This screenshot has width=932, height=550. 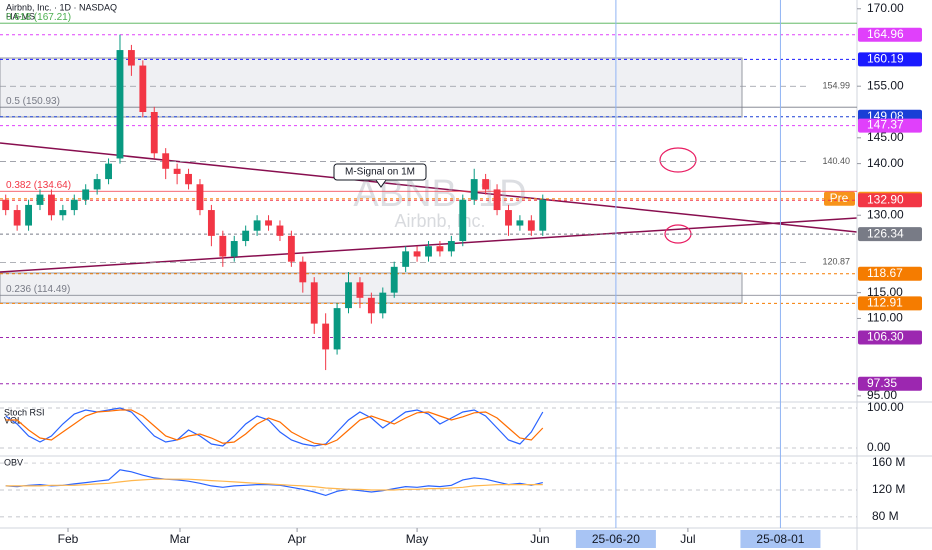 I want to click on price-badge-label: 118.67, so click(x=885, y=273).